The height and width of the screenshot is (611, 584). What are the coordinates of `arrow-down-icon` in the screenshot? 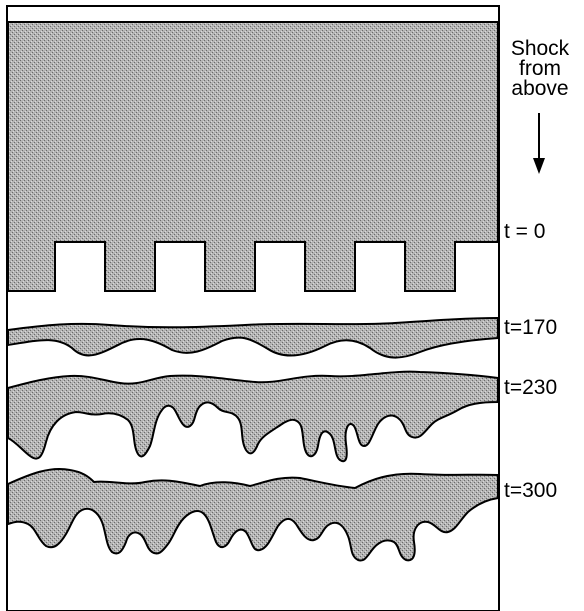 It's located at (539, 143).